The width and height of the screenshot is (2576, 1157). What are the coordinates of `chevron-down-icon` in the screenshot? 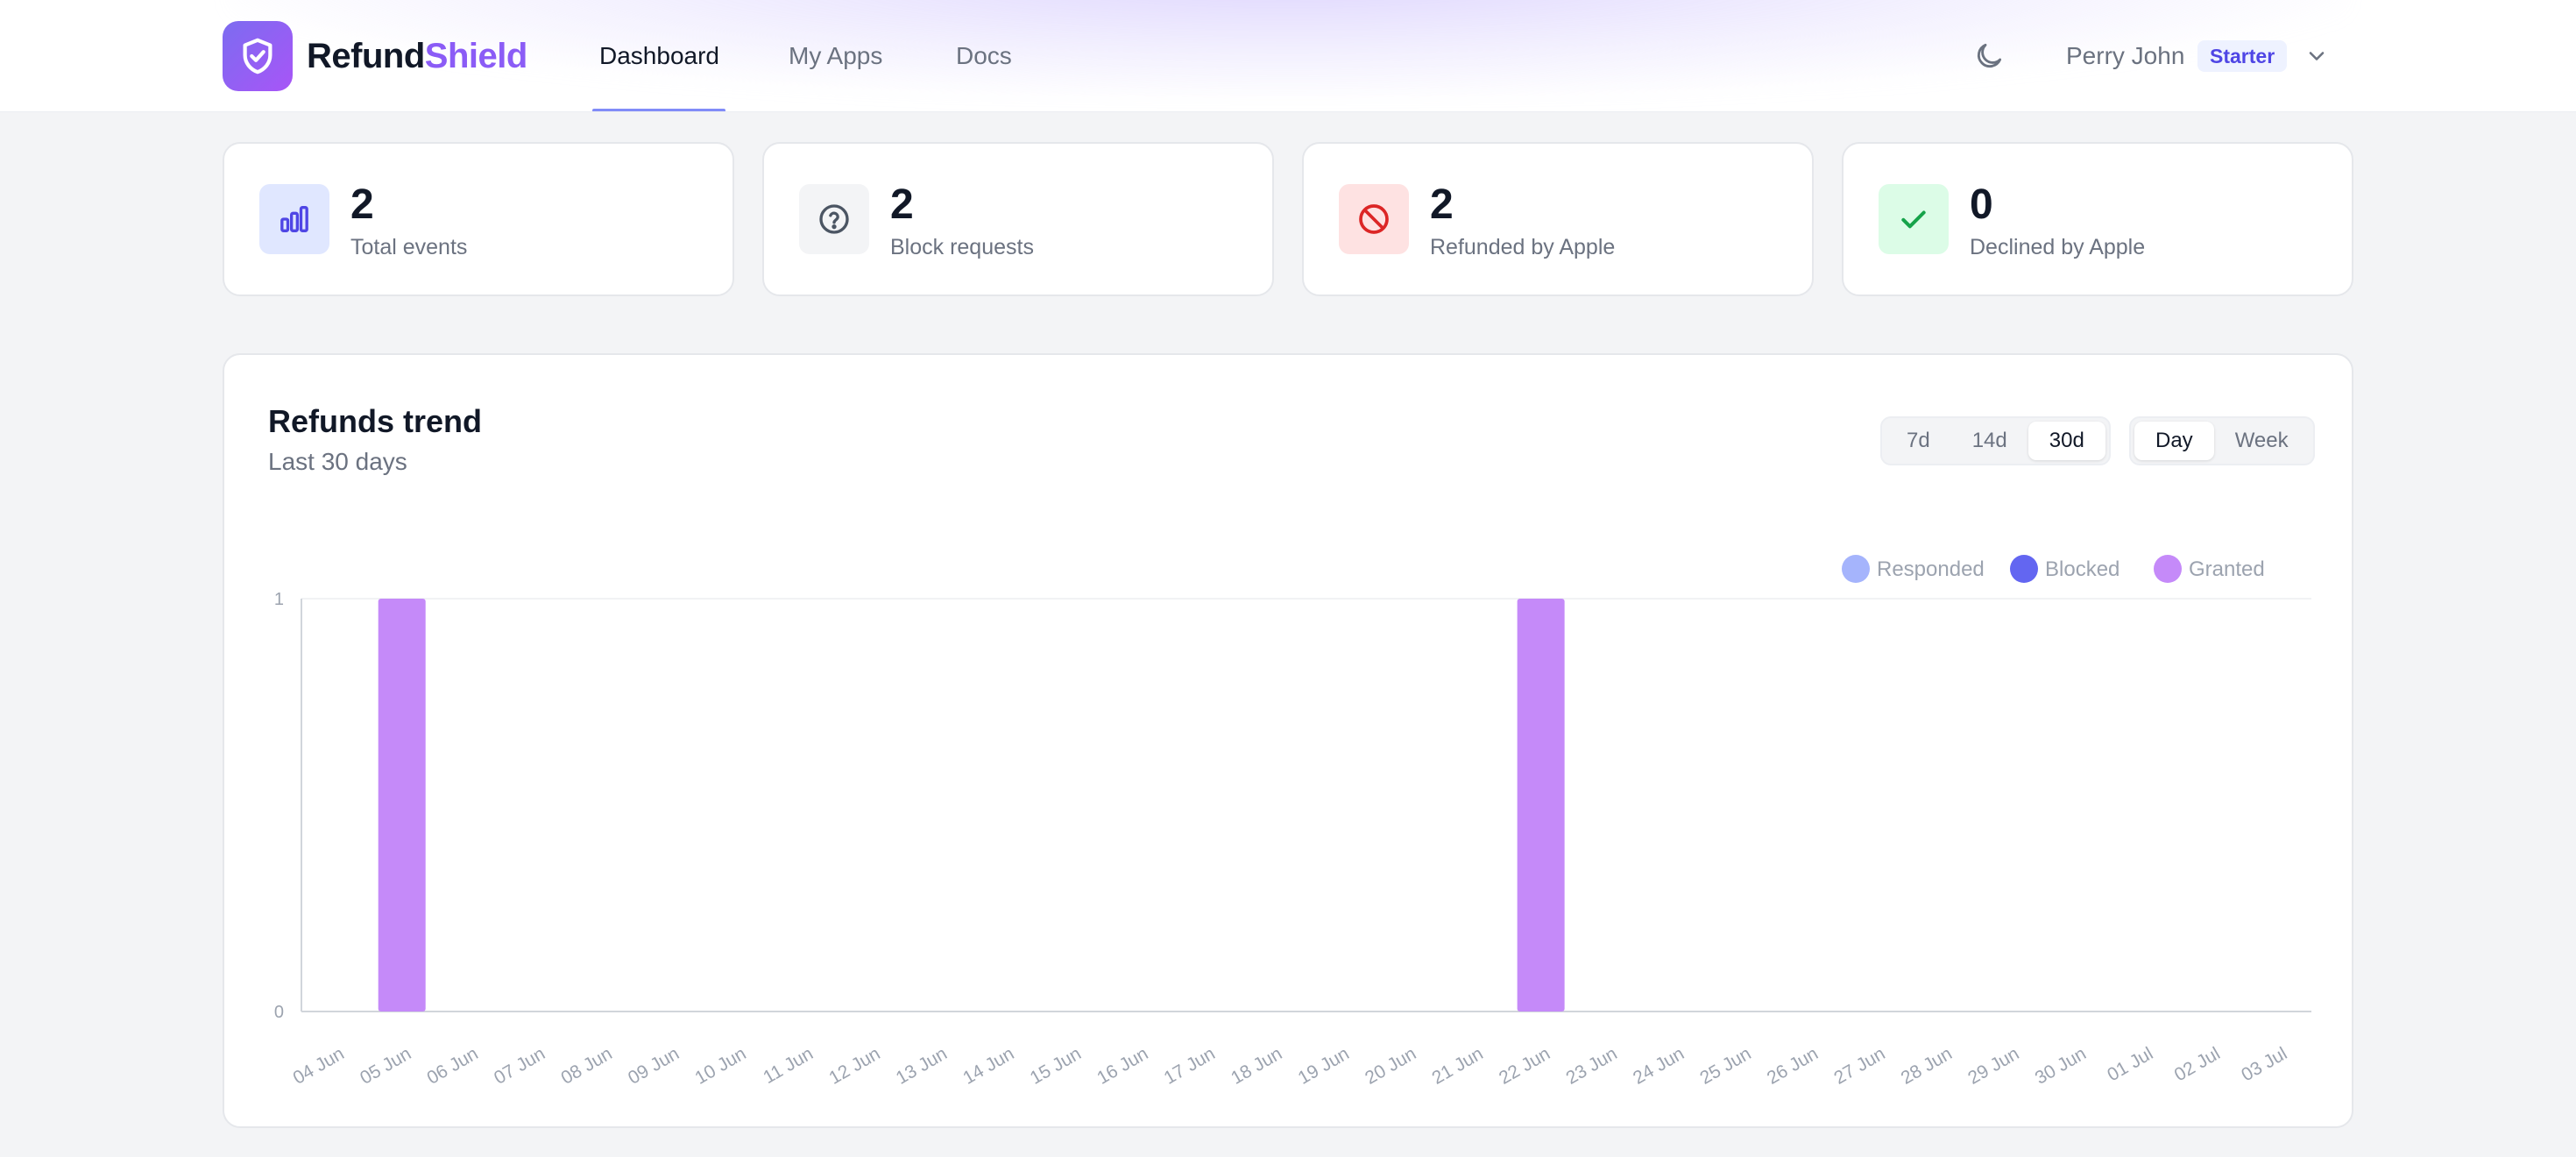 It's located at (2316, 56).